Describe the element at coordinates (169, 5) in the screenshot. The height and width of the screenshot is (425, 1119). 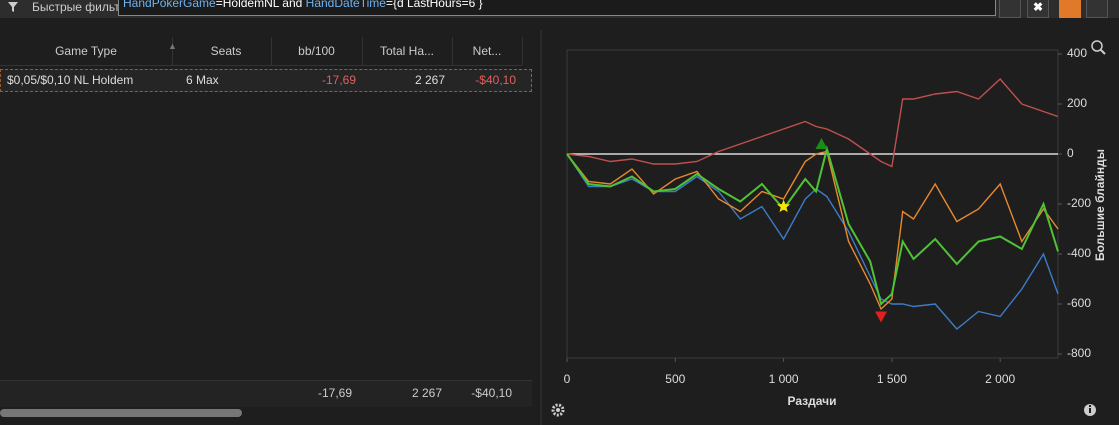
I see `query-token: HandPokerGame` at that location.